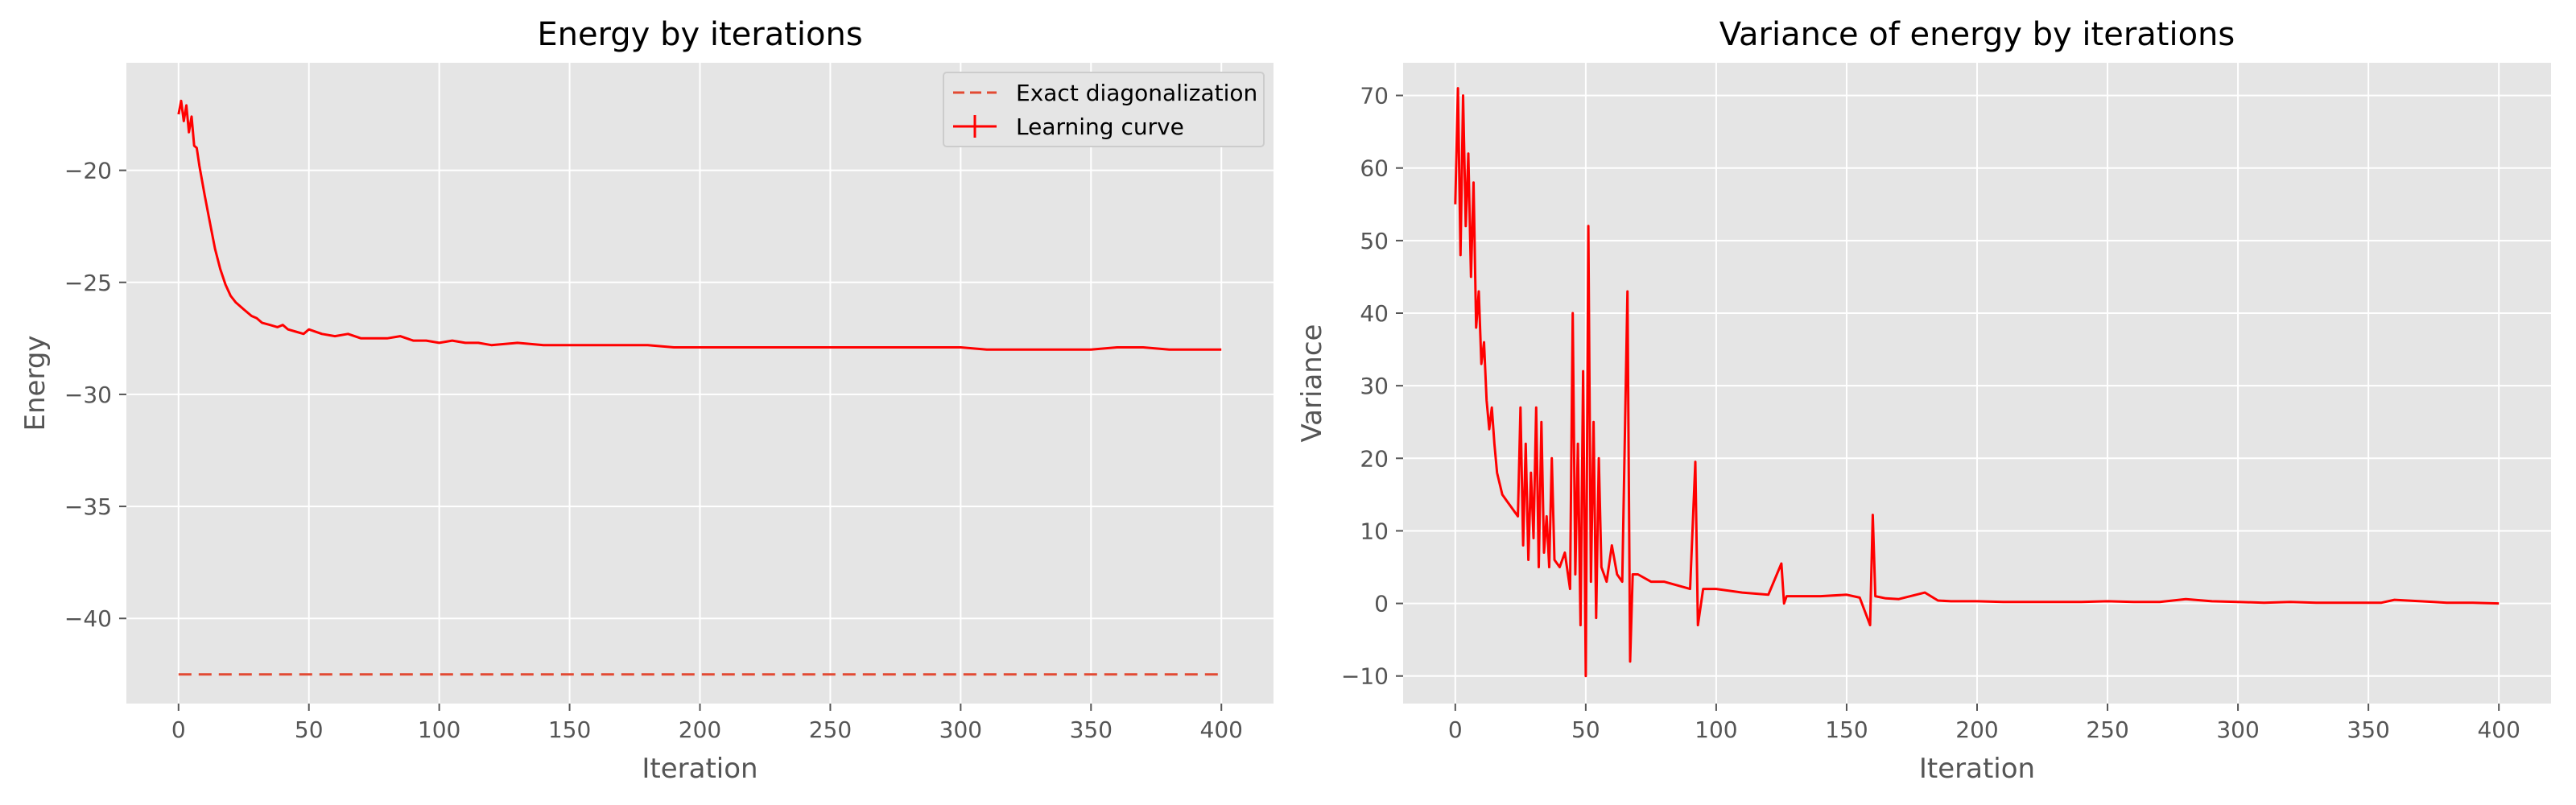  I want to click on y-tick-label: 60, so click(1374, 168).